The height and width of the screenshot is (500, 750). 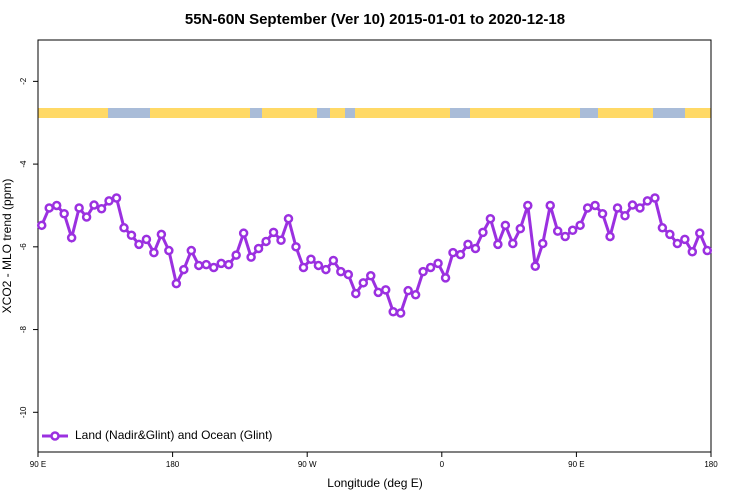 I want to click on y-tick-label: -4, so click(x=23, y=164).